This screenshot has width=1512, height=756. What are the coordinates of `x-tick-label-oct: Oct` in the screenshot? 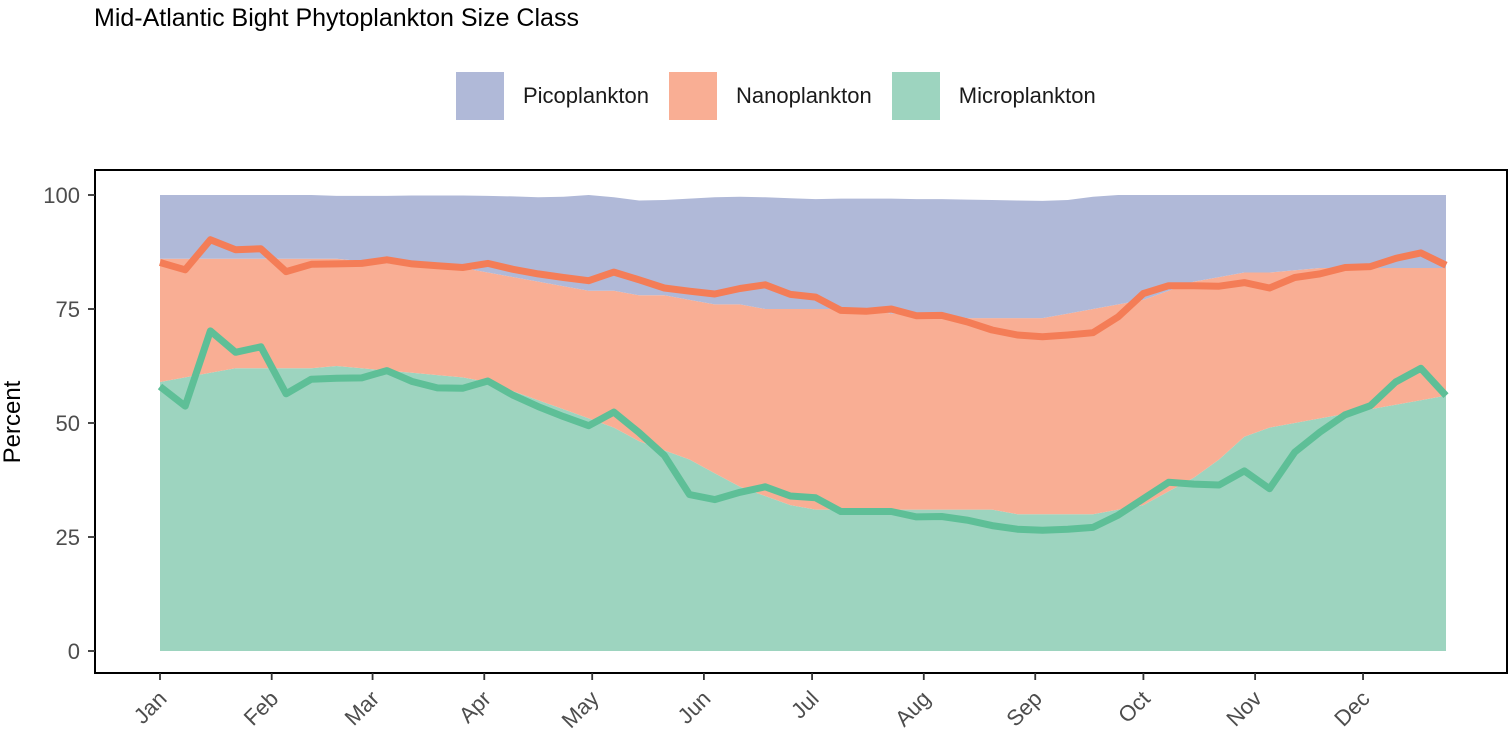 It's located at (1134, 707).